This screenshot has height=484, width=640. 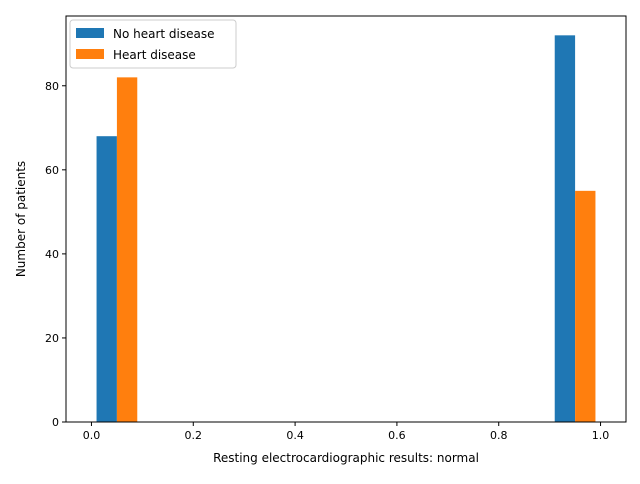 I want to click on y-tick-label: 80, so click(x=52, y=86).